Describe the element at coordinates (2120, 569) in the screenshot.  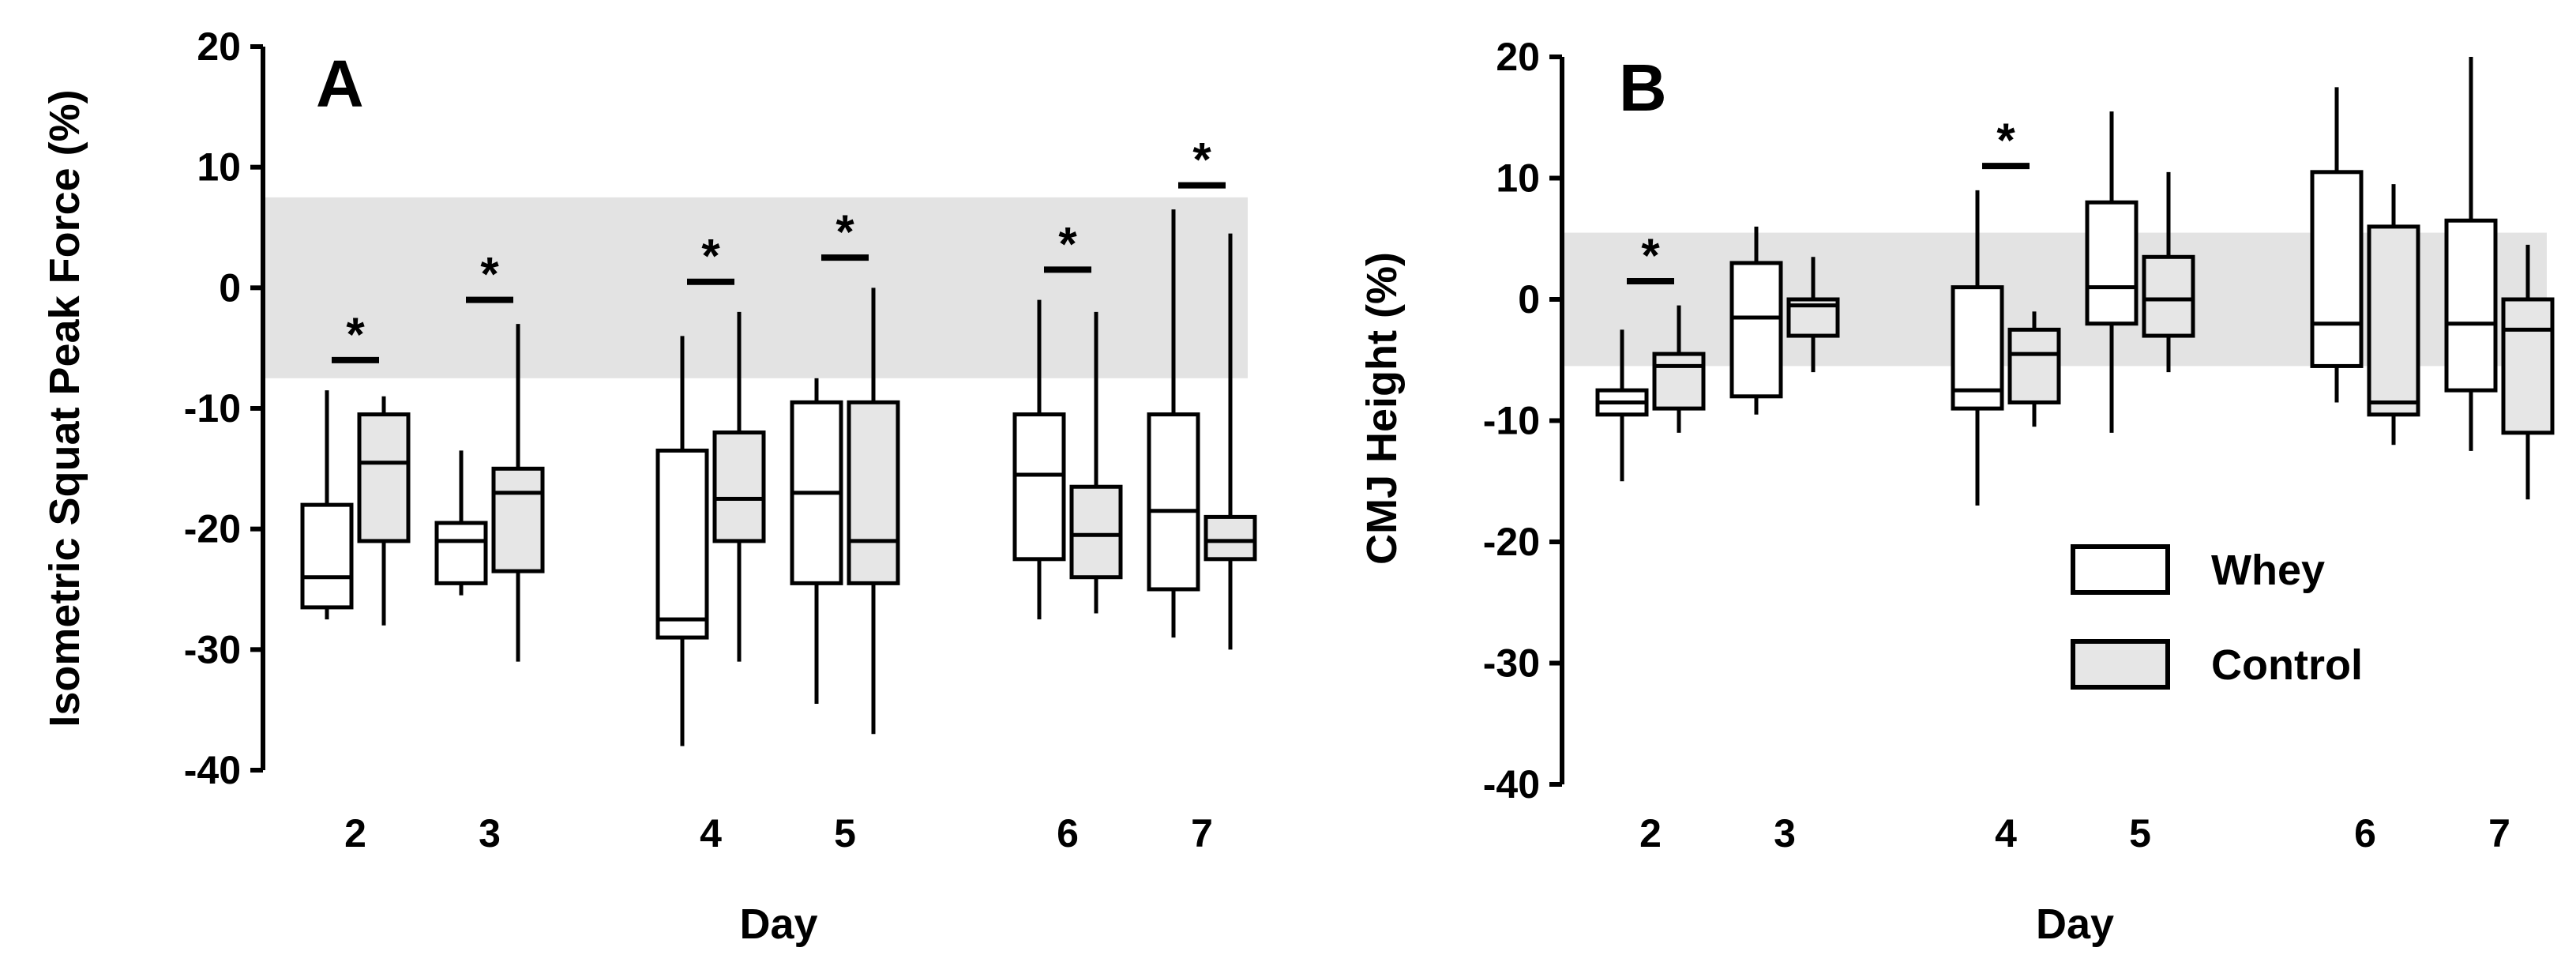
I see `legend-whey-swatch` at that location.